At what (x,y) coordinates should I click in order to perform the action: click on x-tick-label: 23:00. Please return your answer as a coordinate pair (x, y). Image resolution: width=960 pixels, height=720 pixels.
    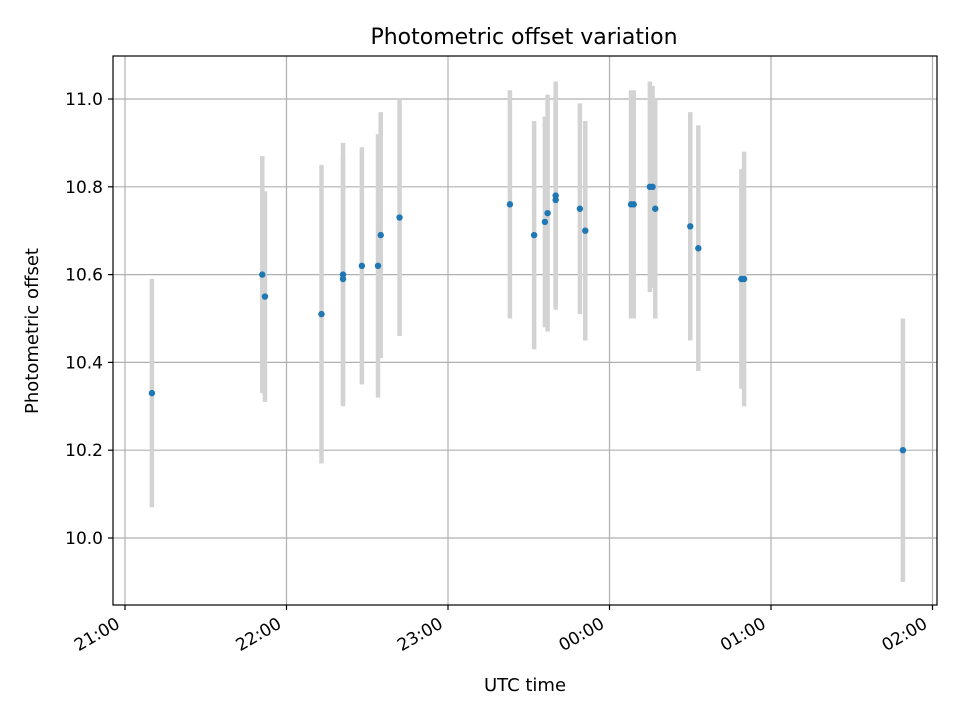
    Looking at the image, I should click on (420, 635).